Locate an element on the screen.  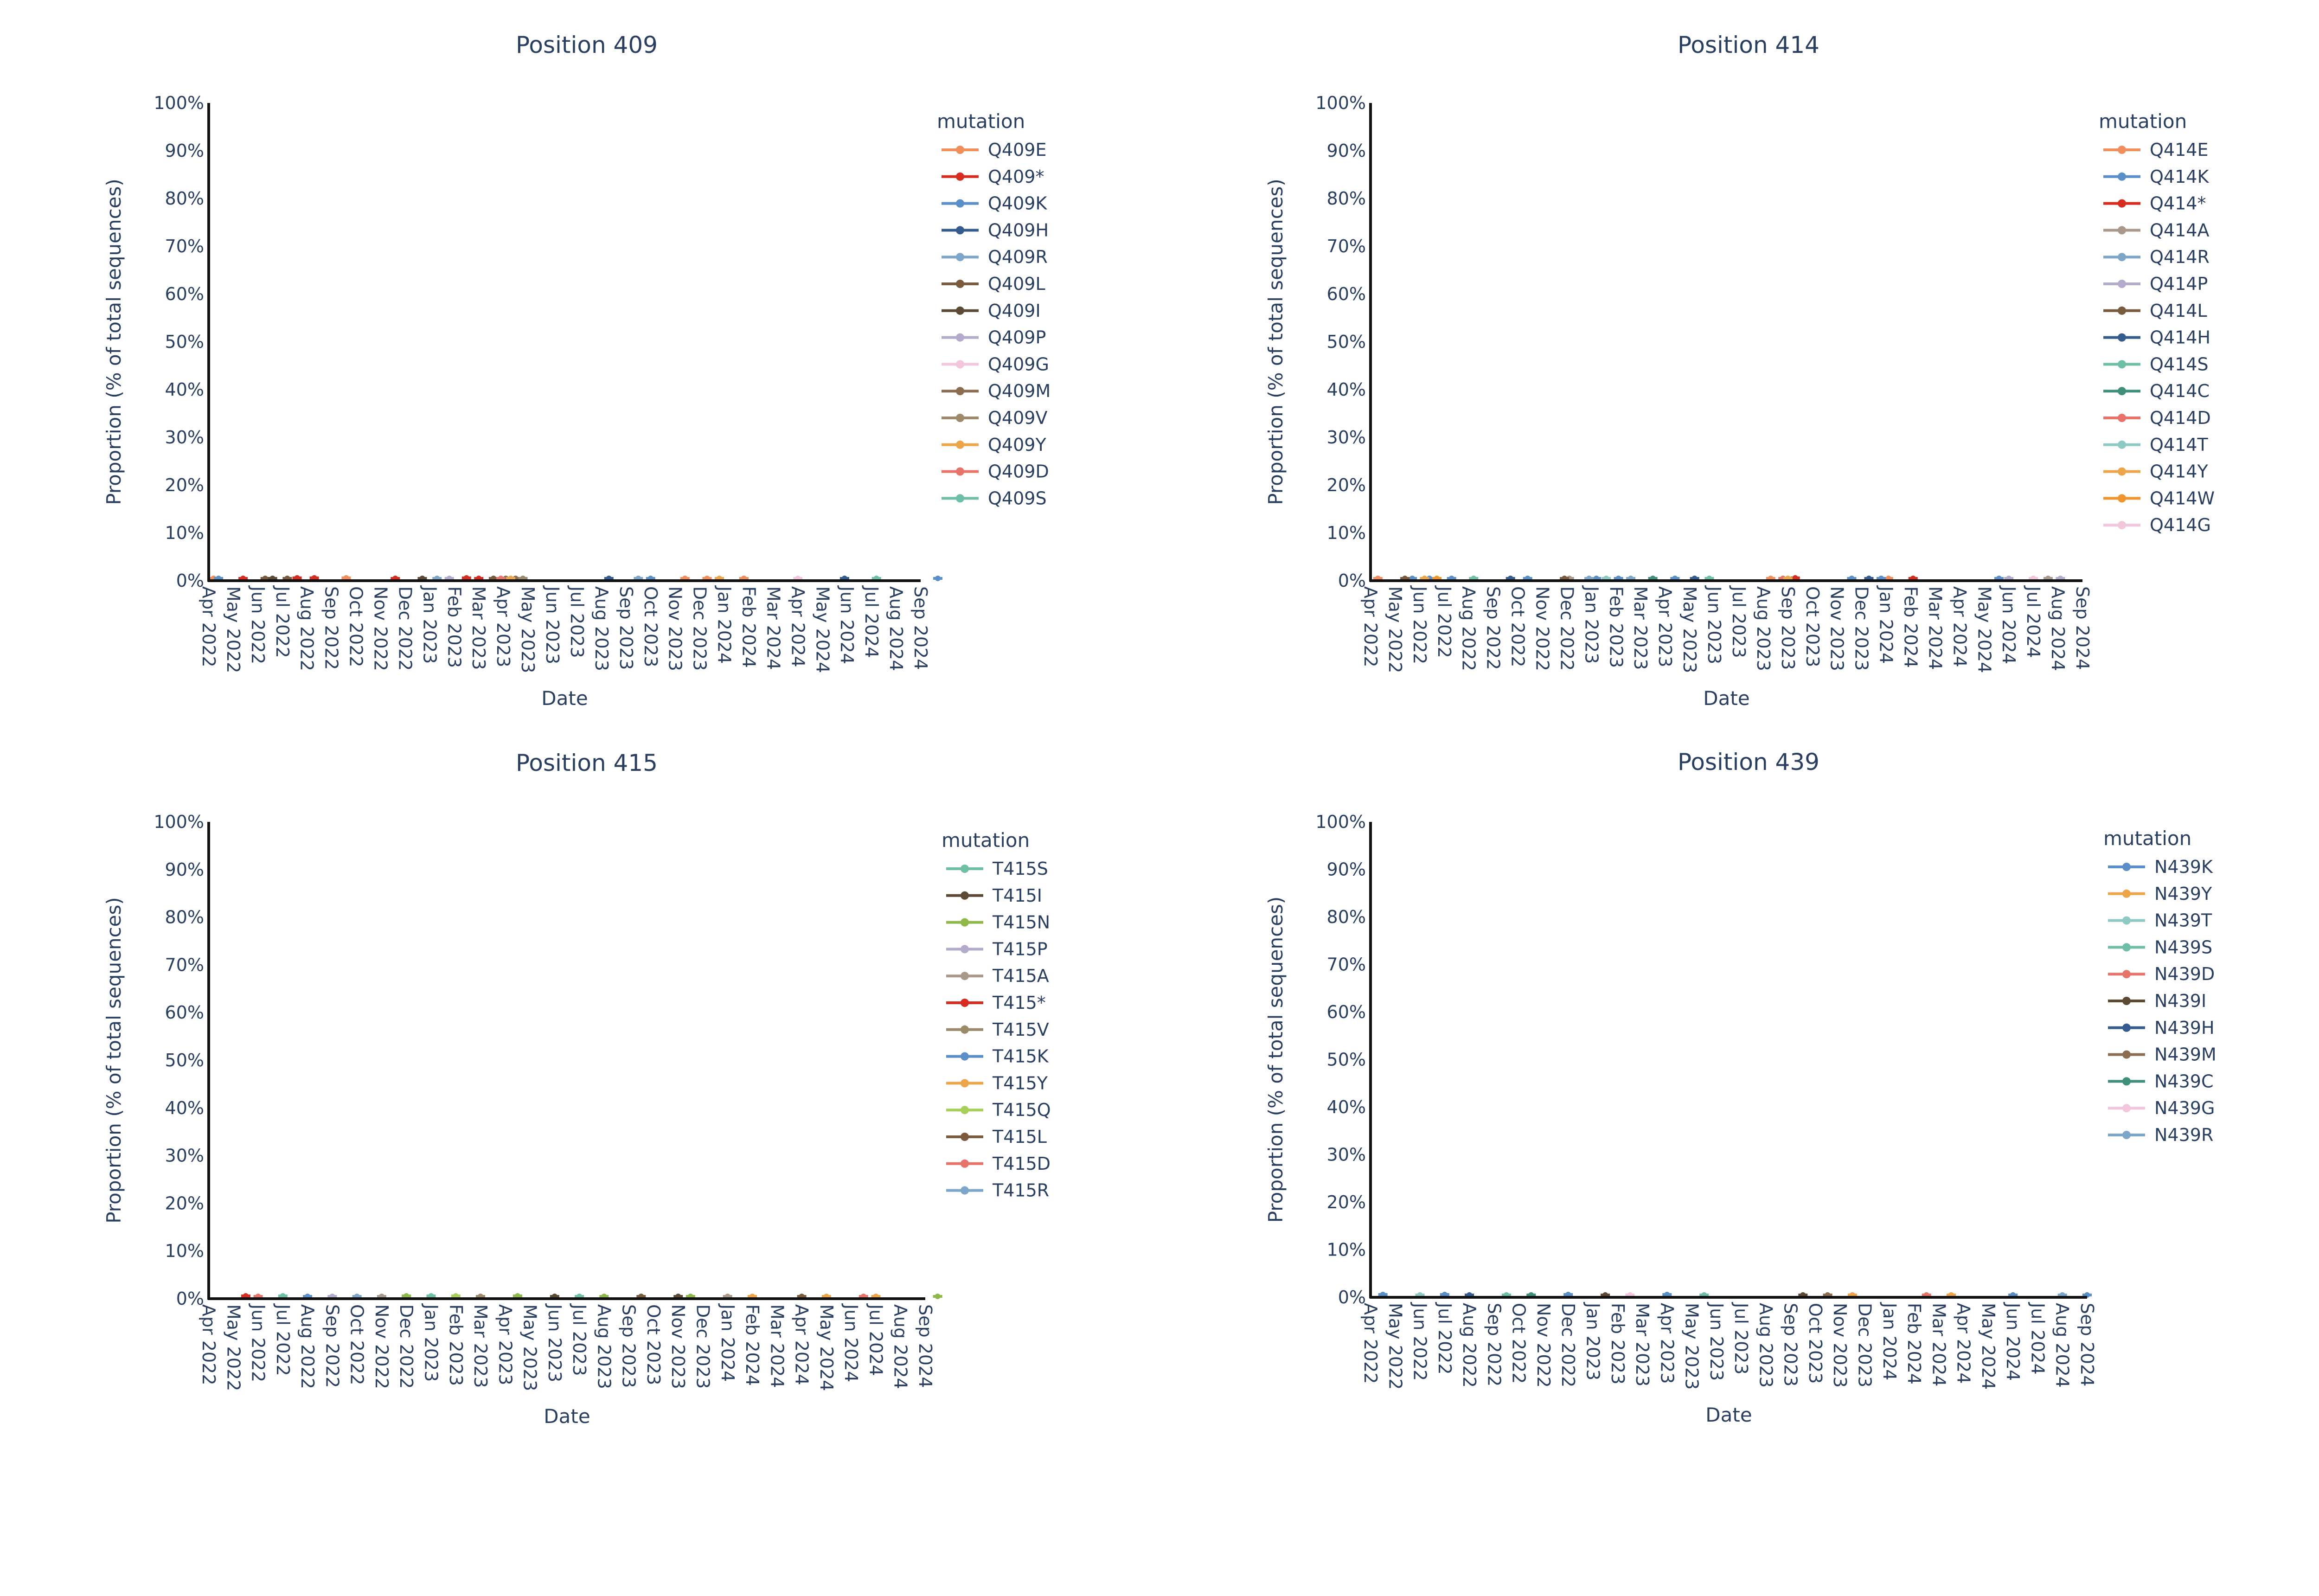
legend-item: N439D is located at coordinates (2161, 974).